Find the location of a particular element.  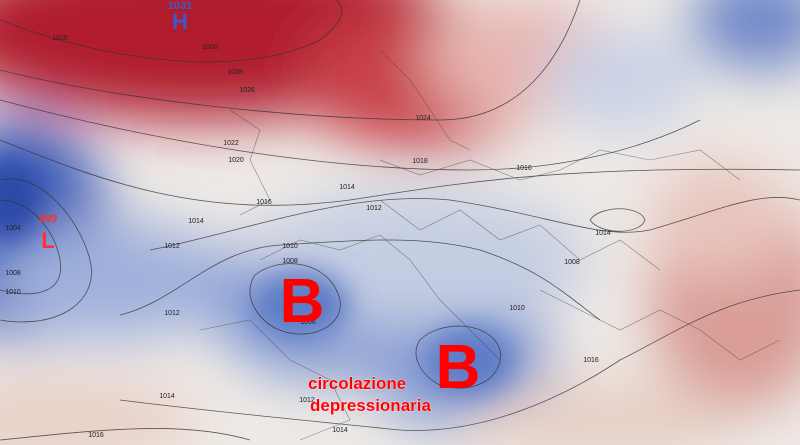

isobar-label: 1026 is located at coordinates (247, 90).